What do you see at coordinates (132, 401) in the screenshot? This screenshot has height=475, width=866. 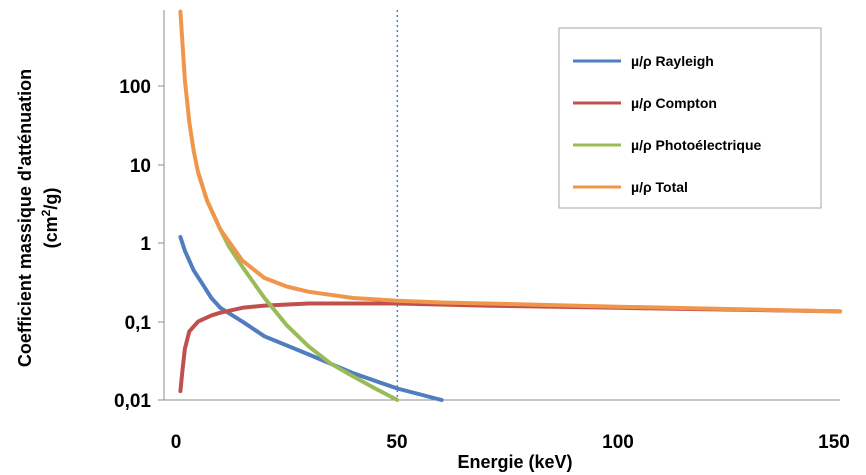 I see `y-tick-label: 0,01` at bounding box center [132, 401].